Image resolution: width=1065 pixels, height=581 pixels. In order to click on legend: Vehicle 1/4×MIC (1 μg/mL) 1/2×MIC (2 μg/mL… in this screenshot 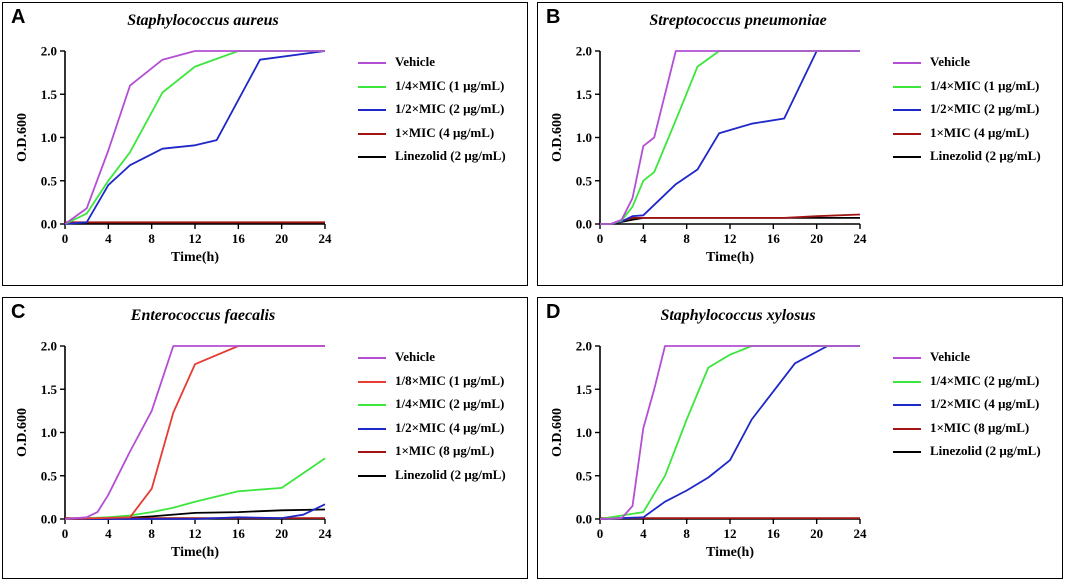, I will do `click(440, 113)`.